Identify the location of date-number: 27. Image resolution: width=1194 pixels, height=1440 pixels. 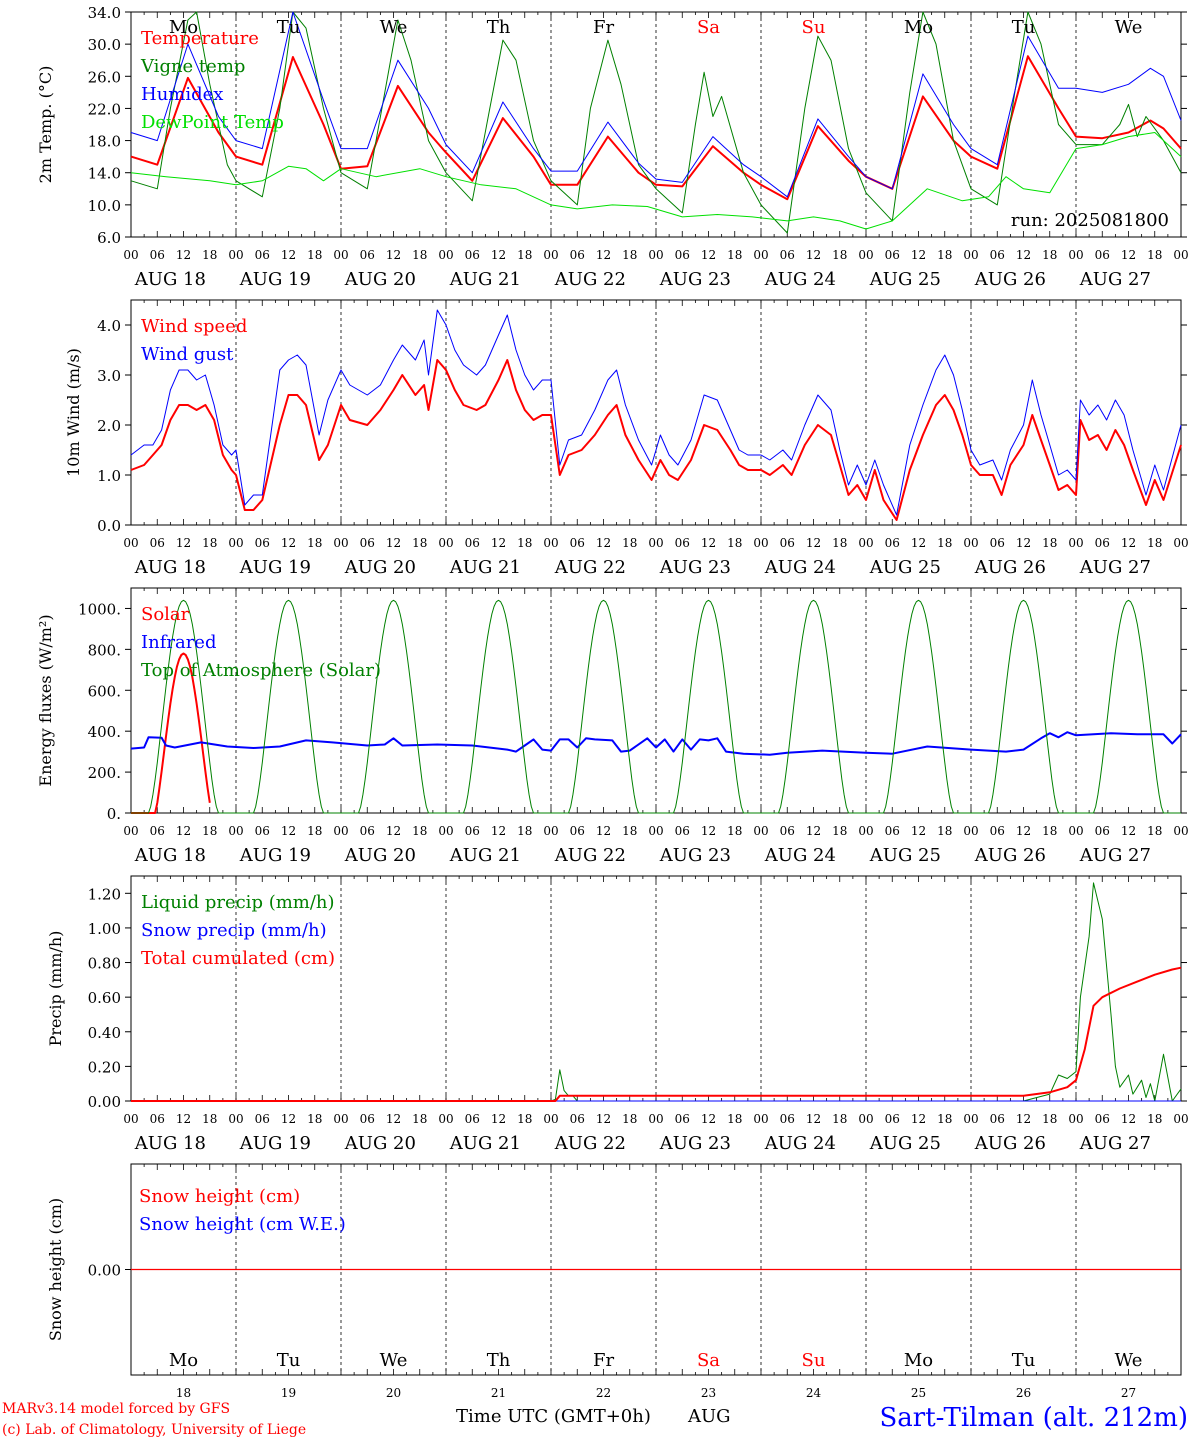
(1128, 1393).